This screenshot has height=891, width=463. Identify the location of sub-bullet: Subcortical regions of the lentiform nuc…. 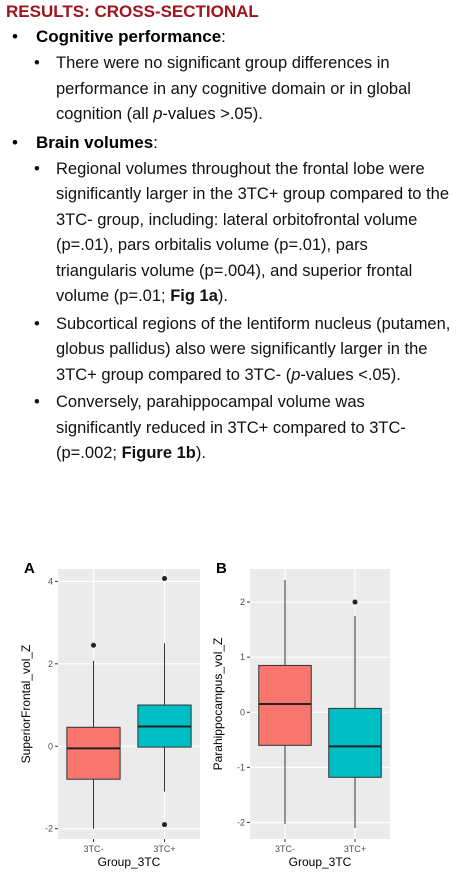
(243, 350).